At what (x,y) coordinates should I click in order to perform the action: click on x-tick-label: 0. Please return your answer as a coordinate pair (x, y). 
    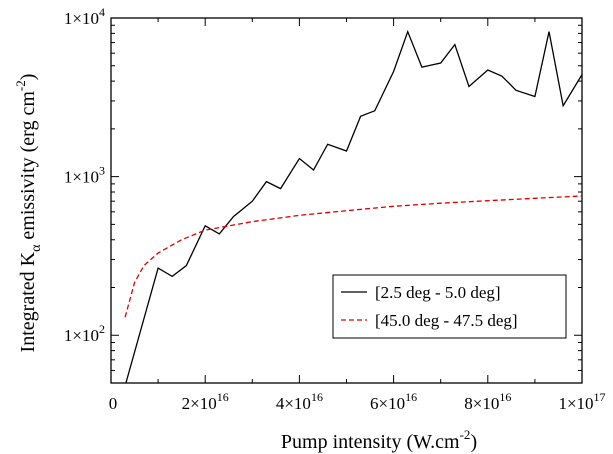
    Looking at the image, I should click on (113, 403).